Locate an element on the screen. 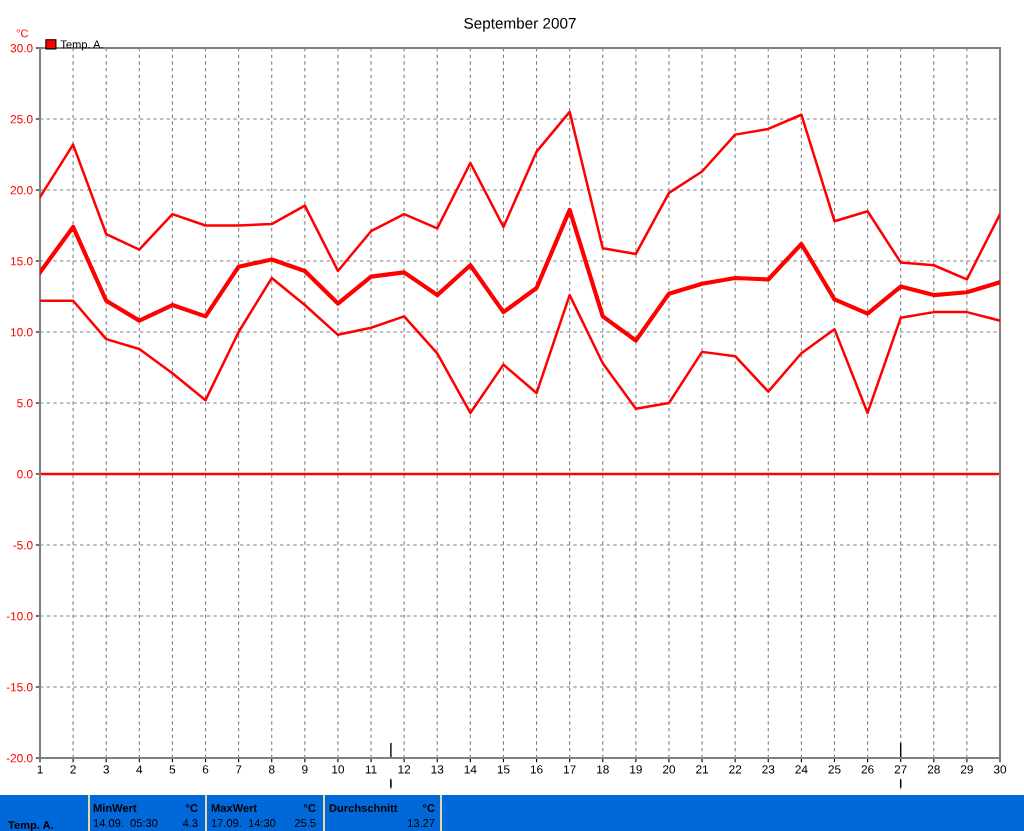 This screenshot has width=1024, height=831. x-tick-label: 29 is located at coordinates (966, 769).